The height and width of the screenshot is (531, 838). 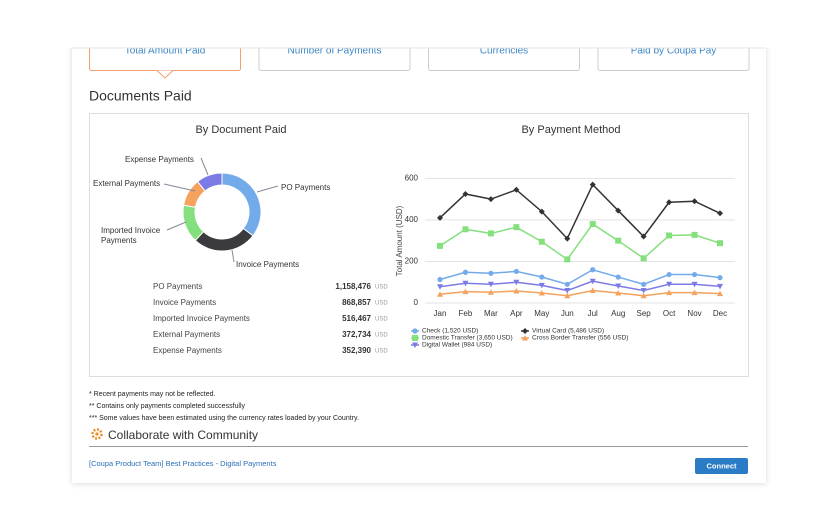 What do you see at coordinates (440, 313) in the screenshot?
I see `x-tick-label: Jan` at bounding box center [440, 313].